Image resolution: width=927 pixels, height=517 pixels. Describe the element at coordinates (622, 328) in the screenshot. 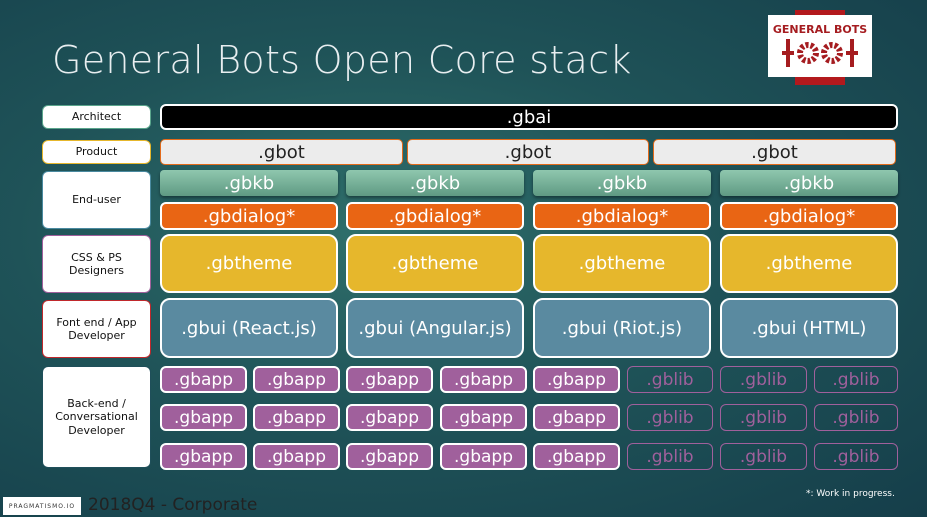

I see `gbui-block: .gbui (Riot.js)` at that location.